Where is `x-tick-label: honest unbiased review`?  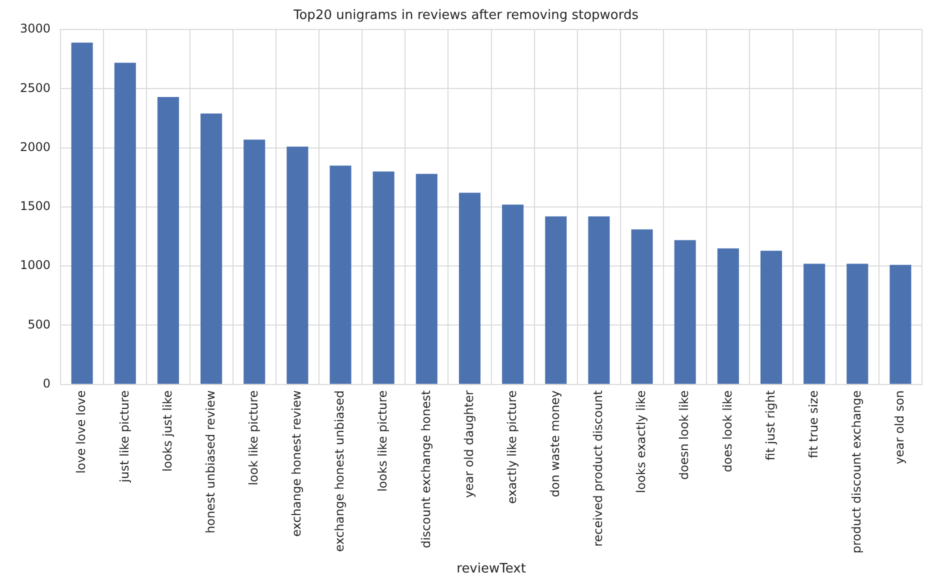 x-tick-label: honest unbiased review is located at coordinates (210, 462).